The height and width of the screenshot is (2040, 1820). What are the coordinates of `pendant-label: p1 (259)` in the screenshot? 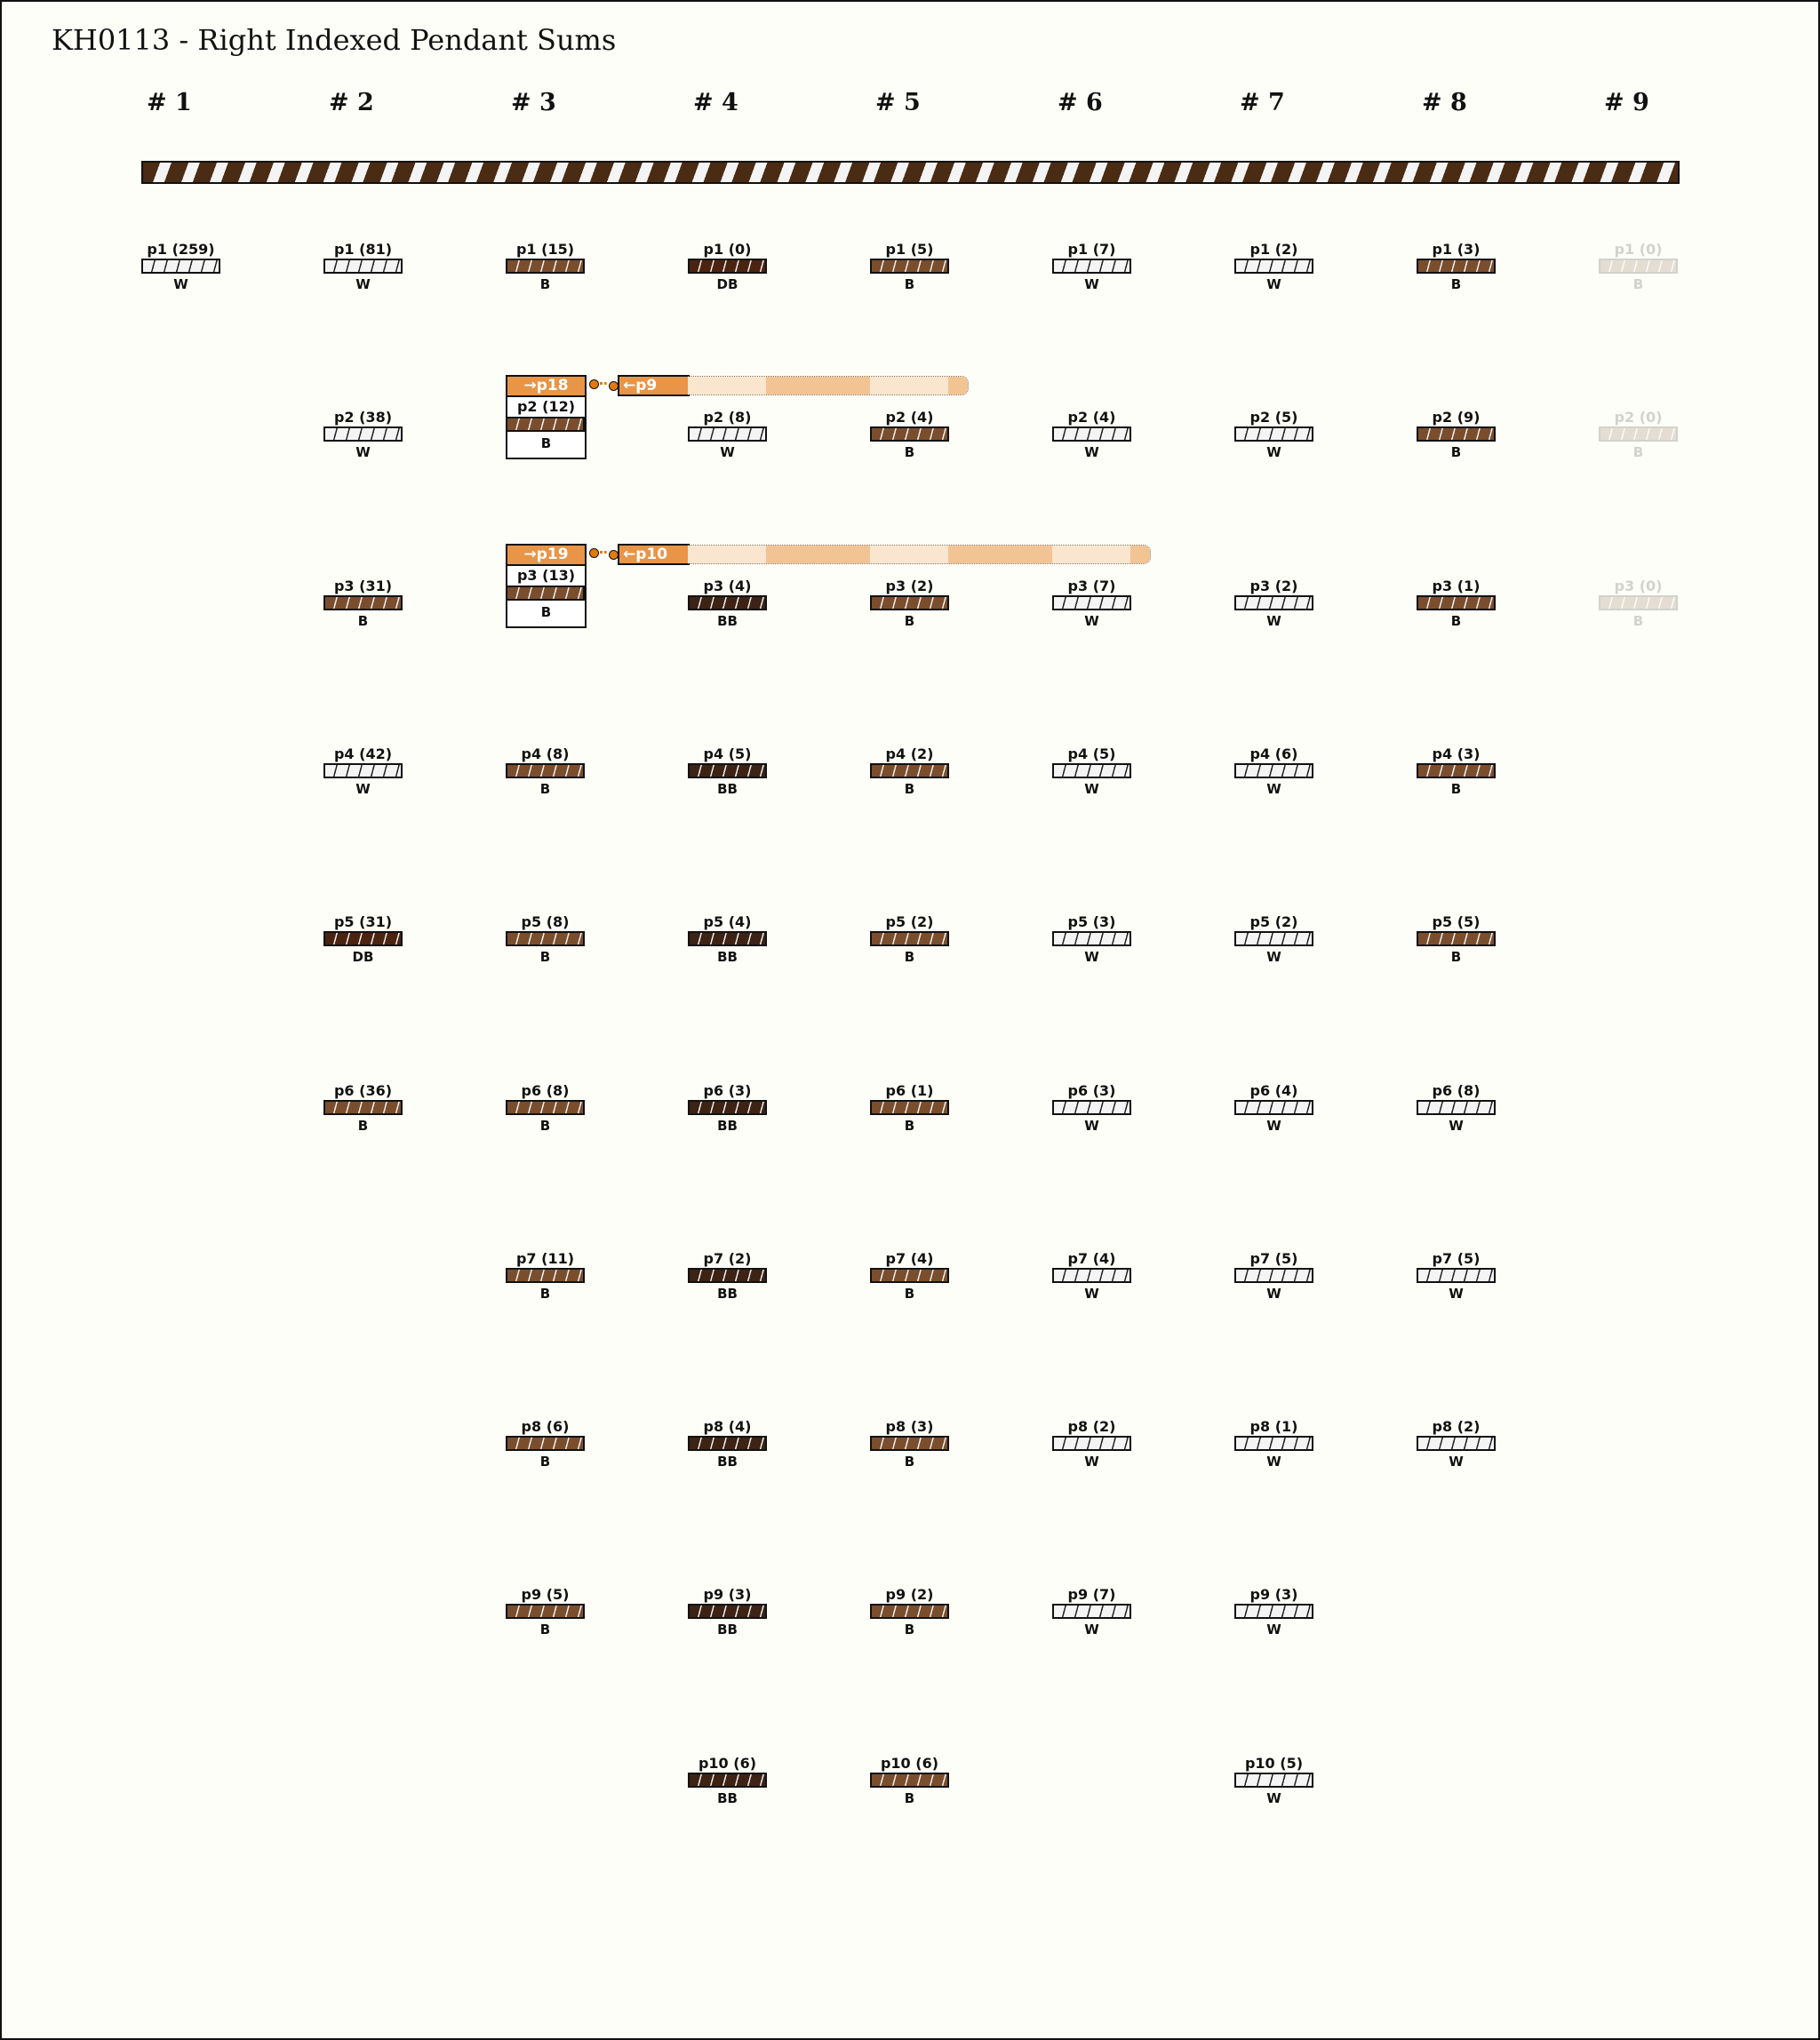 It's located at (181, 249).